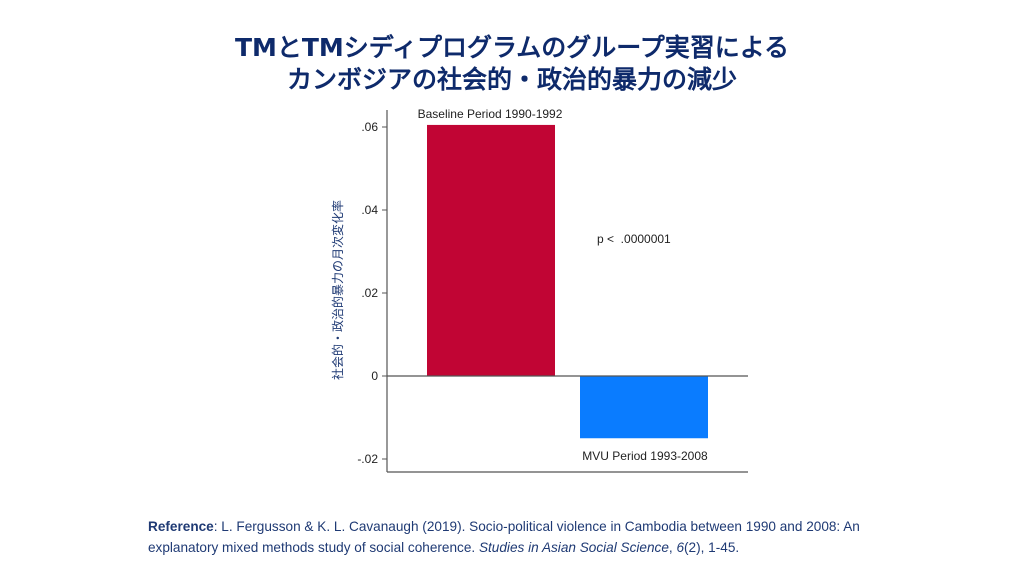  Describe the element at coordinates (337, 290) in the screenshot. I see `y-axis-label: 社会的・政治的暴力の月次変化率` at that location.